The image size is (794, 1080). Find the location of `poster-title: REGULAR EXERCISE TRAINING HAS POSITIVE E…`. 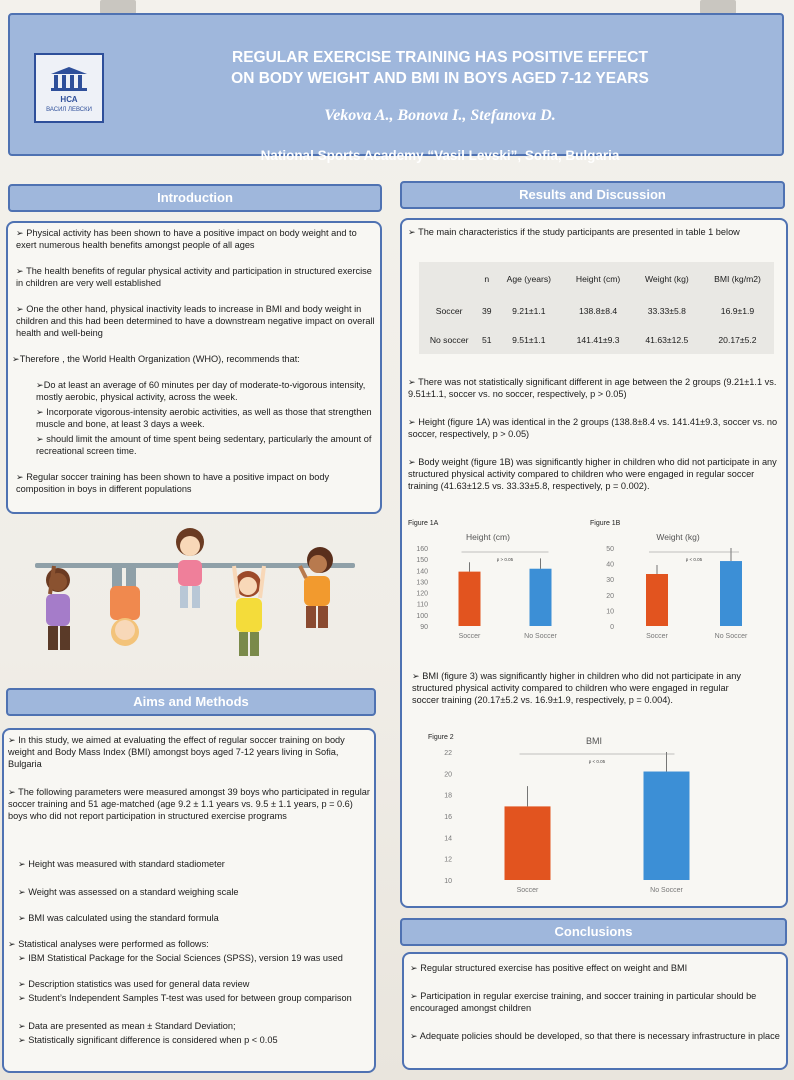

poster-title: REGULAR EXERCISE TRAINING HAS POSITIVE E… is located at coordinates (440, 68).